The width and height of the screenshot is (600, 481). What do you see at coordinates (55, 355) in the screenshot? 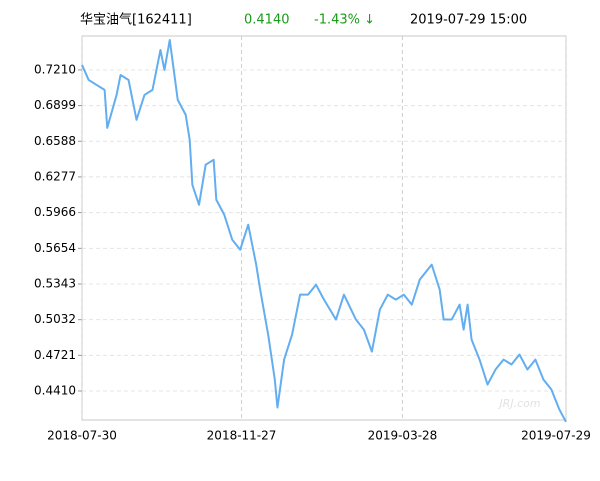
I see `y-tick-label: 0.4721` at bounding box center [55, 355].